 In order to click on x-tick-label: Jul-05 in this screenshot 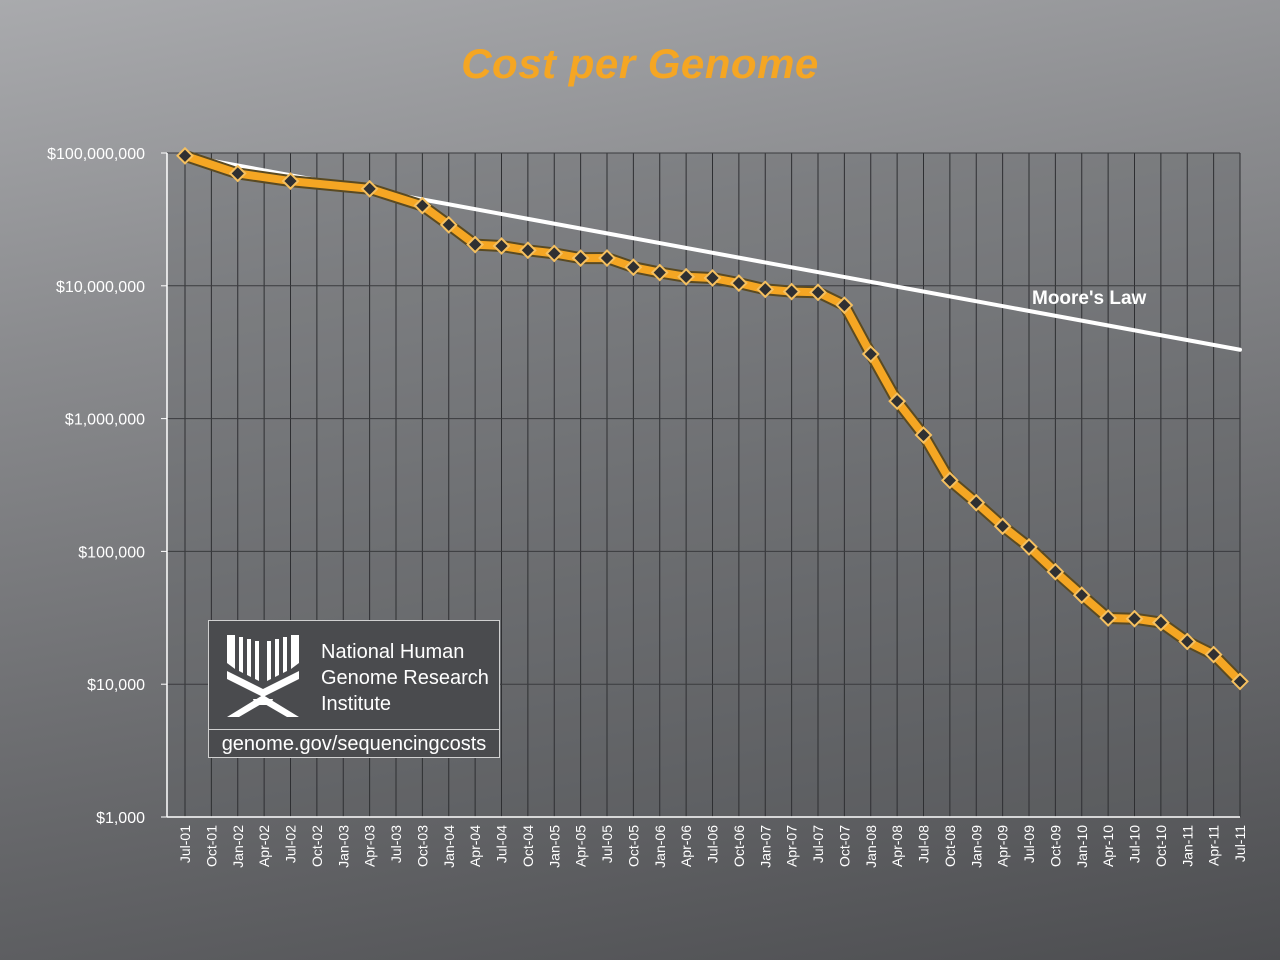, I will do `click(607, 844)`.